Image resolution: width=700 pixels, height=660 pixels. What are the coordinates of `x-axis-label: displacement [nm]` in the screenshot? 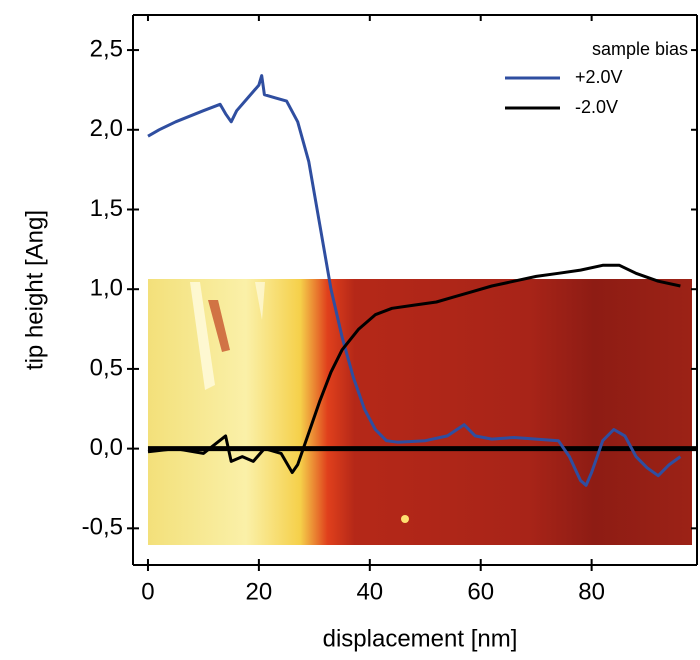 It's located at (420, 638).